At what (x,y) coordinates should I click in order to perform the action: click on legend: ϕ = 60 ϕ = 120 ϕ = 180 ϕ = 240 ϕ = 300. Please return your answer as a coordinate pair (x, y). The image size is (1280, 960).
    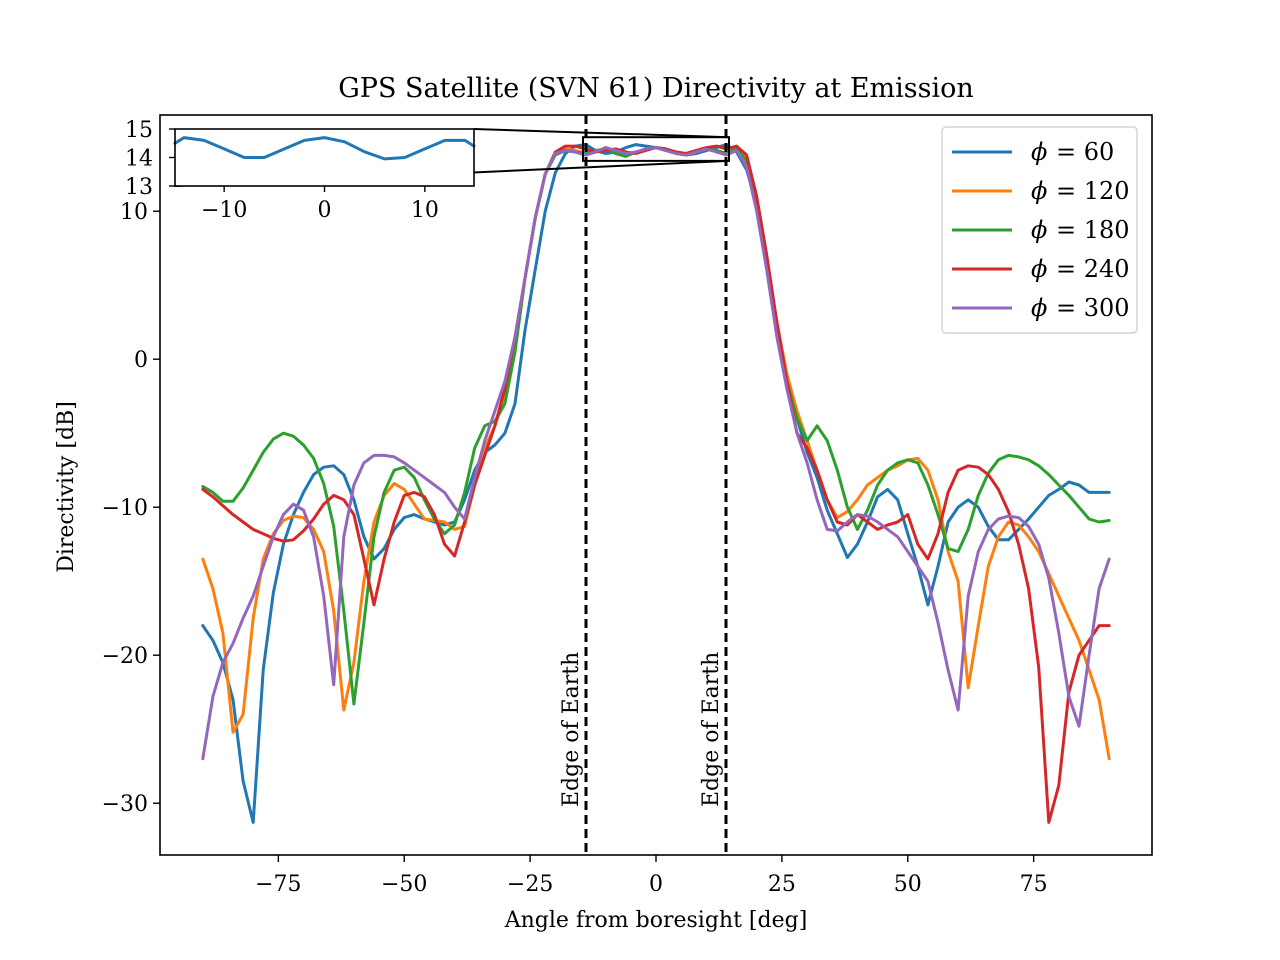
    Looking at the image, I should click on (1039, 230).